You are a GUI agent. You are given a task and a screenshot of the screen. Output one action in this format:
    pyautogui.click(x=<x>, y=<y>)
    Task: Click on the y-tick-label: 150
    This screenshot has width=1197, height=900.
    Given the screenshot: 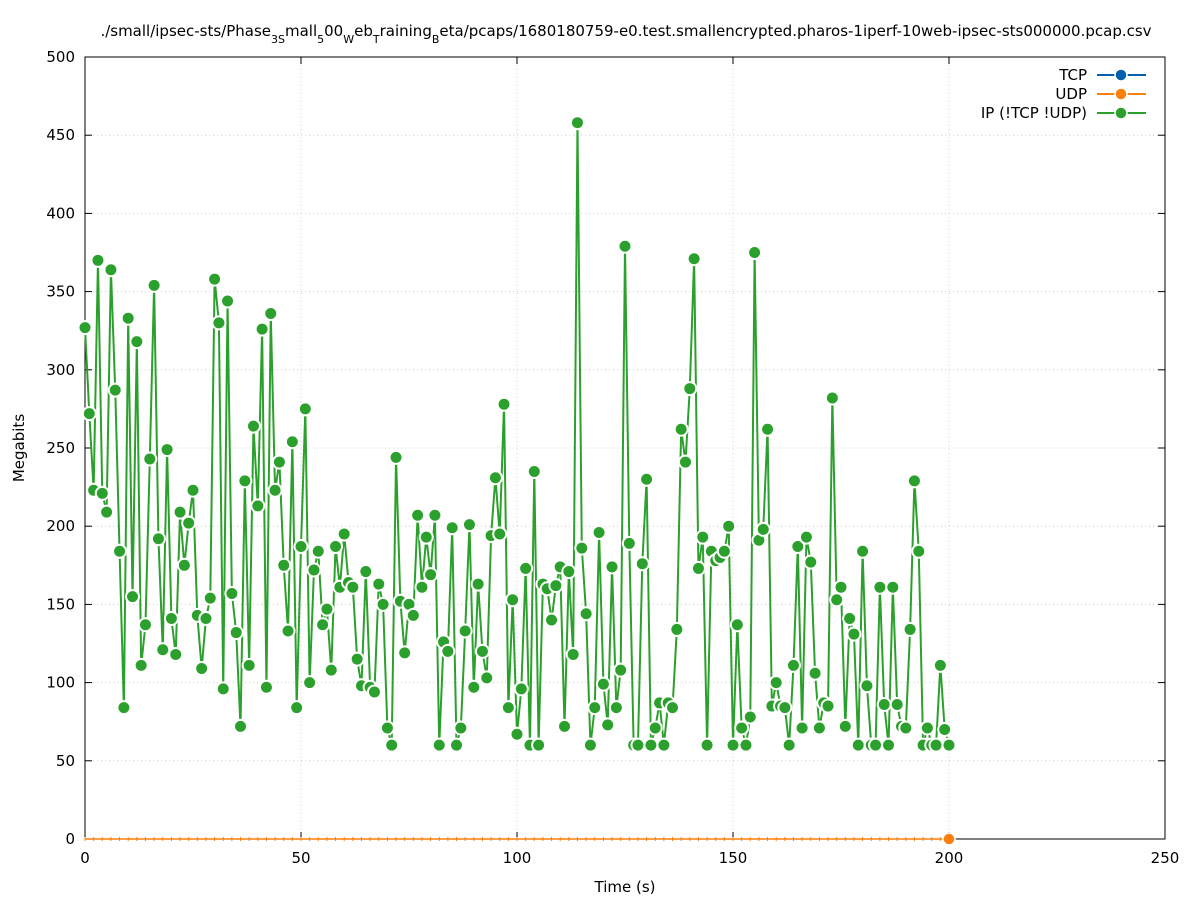 What is the action you would take?
    pyautogui.click(x=60, y=604)
    